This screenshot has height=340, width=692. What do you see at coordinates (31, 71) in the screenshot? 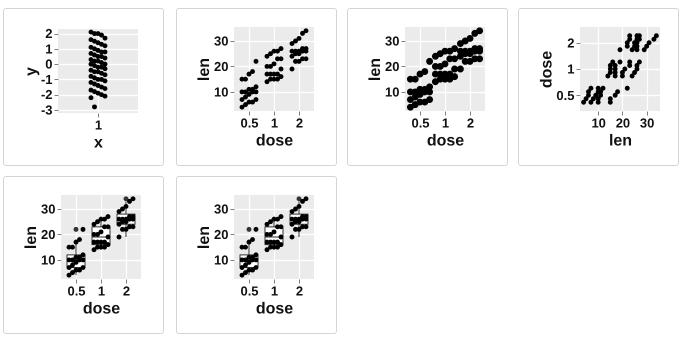
I see `y-axis-title: y` at bounding box center [31, 71].